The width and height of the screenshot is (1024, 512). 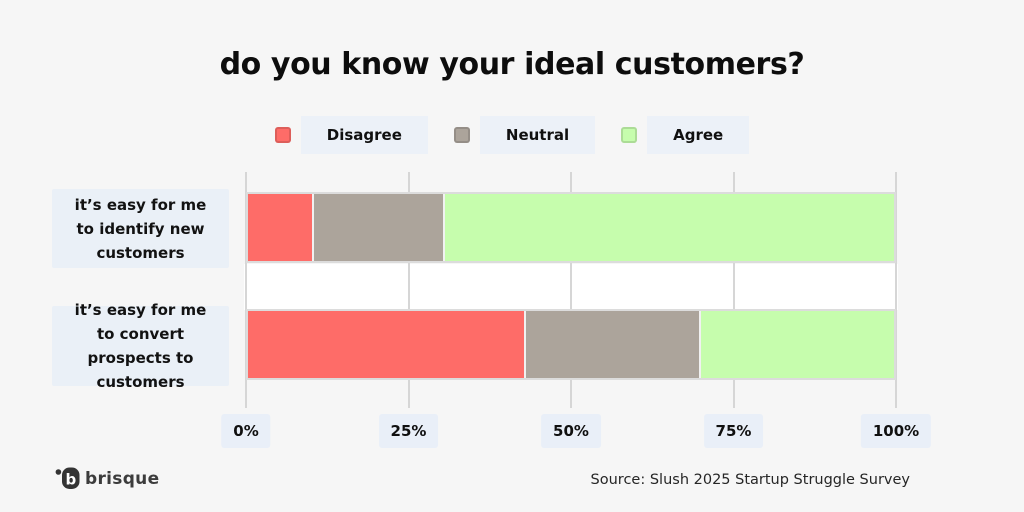 I want to click on legend-item: Agree, so click(x=685, y=135).